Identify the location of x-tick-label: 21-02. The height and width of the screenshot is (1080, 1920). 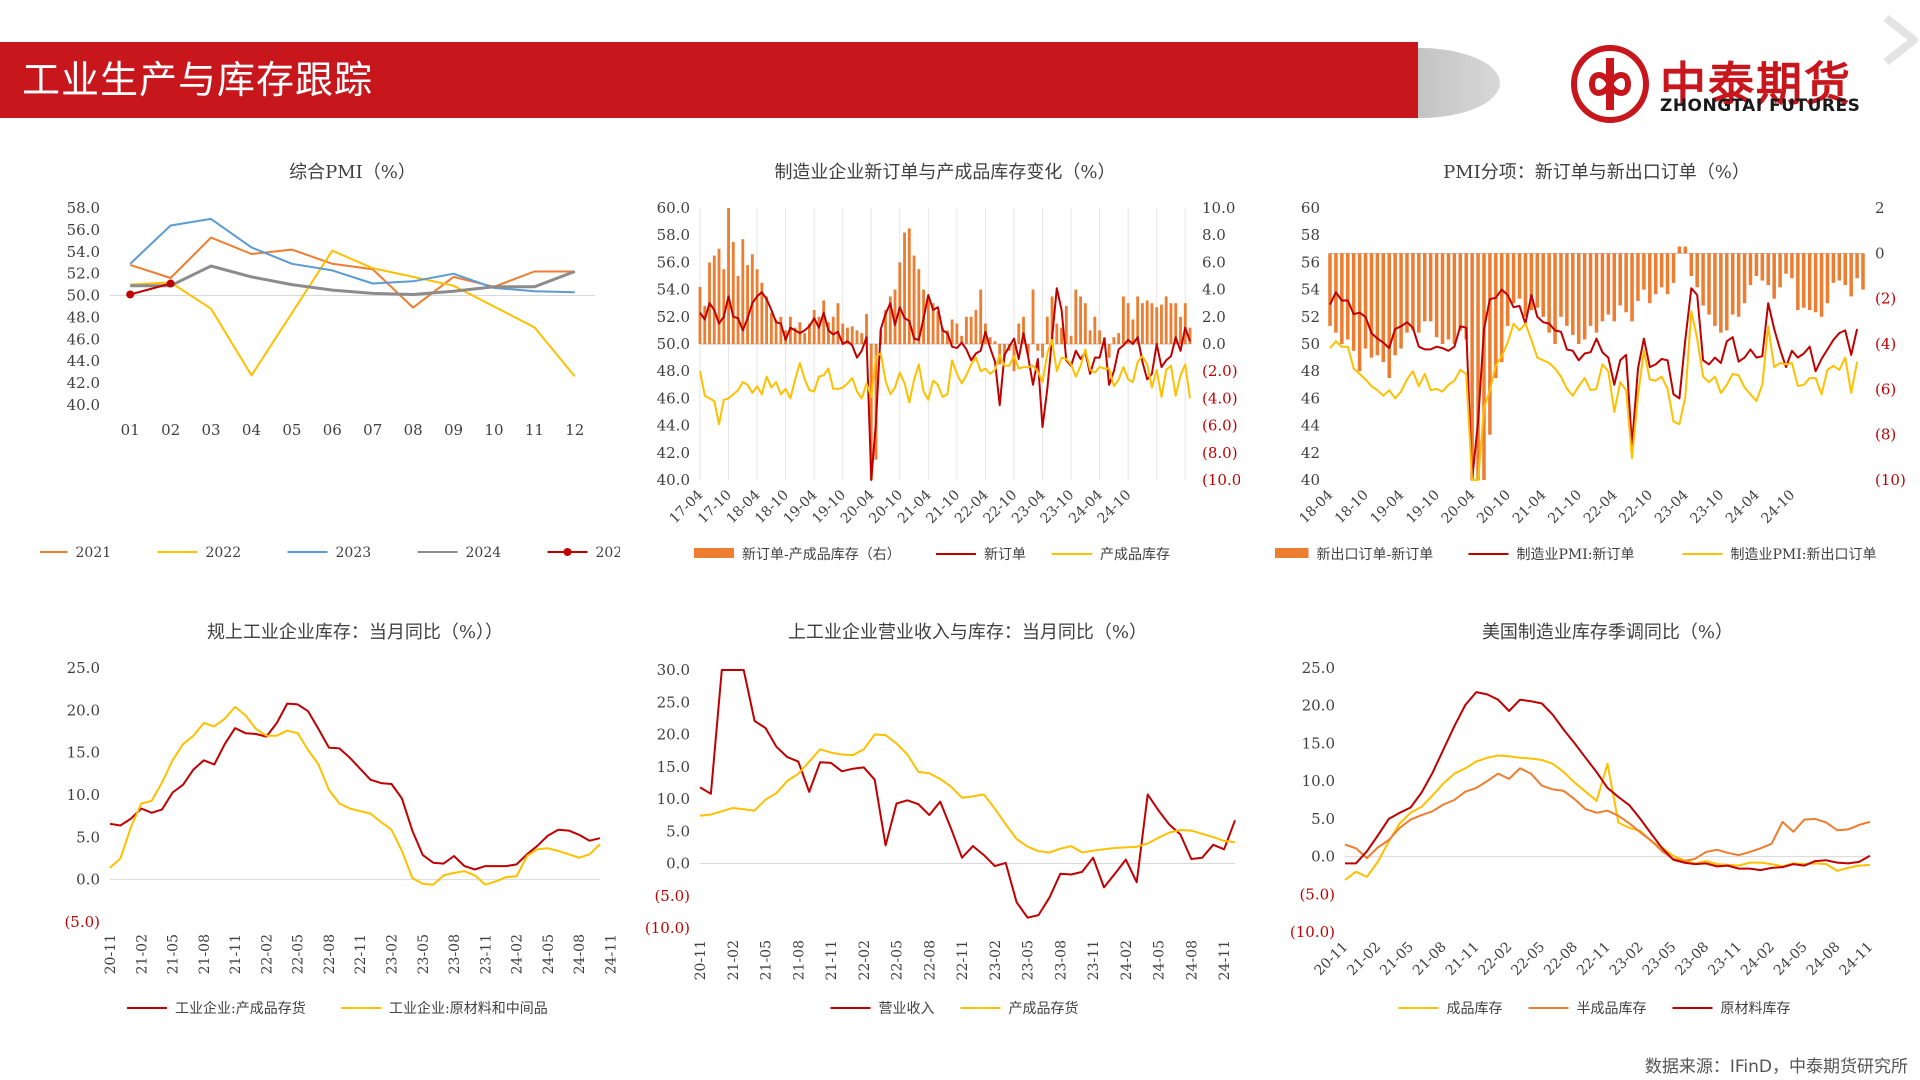
(1364, 959).